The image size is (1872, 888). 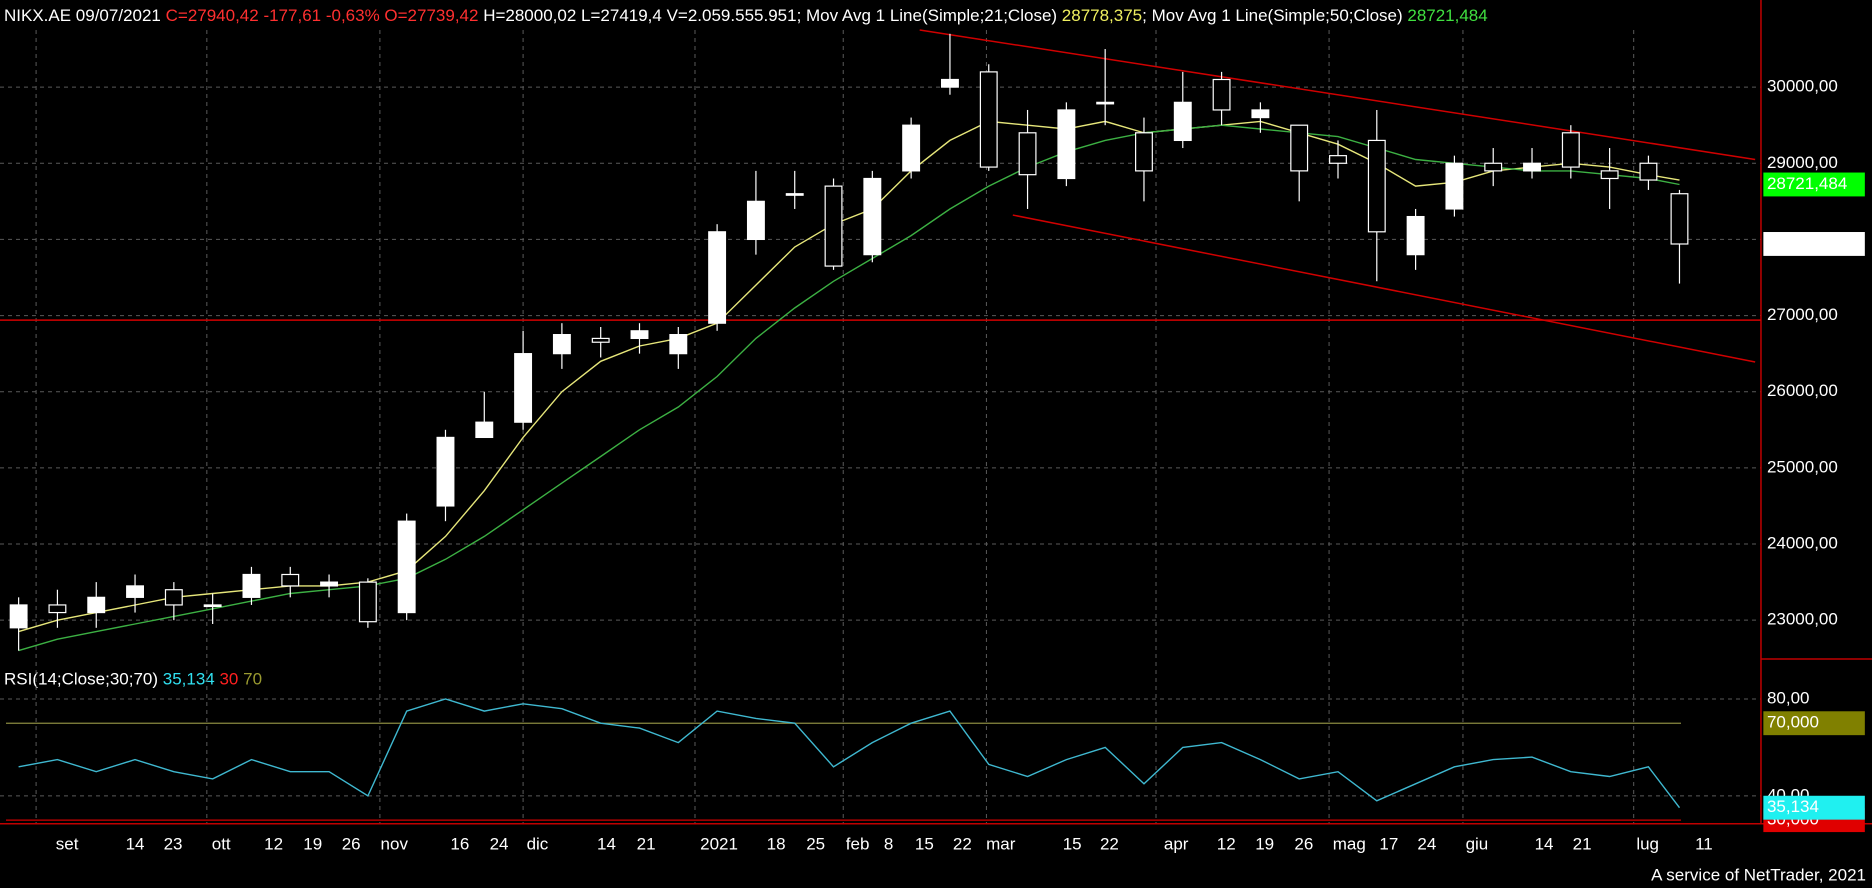 I want to click on x-tick-label: 8, so click(x=888, y=844).